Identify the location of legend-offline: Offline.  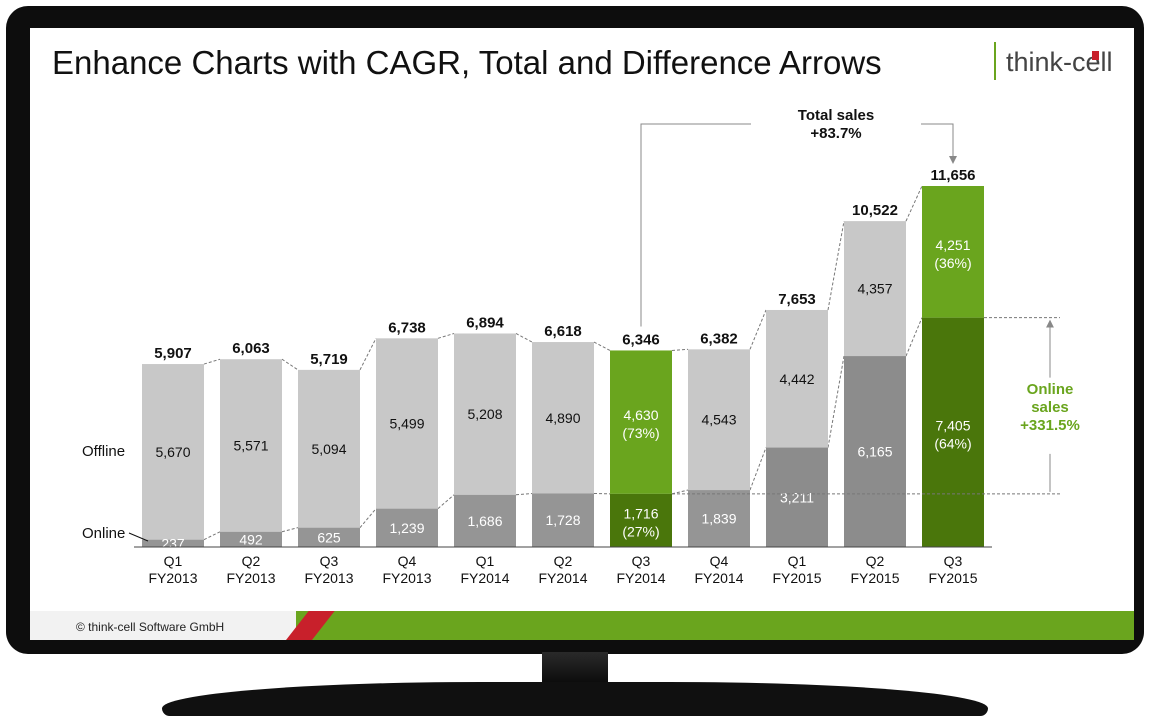
(103, 451).